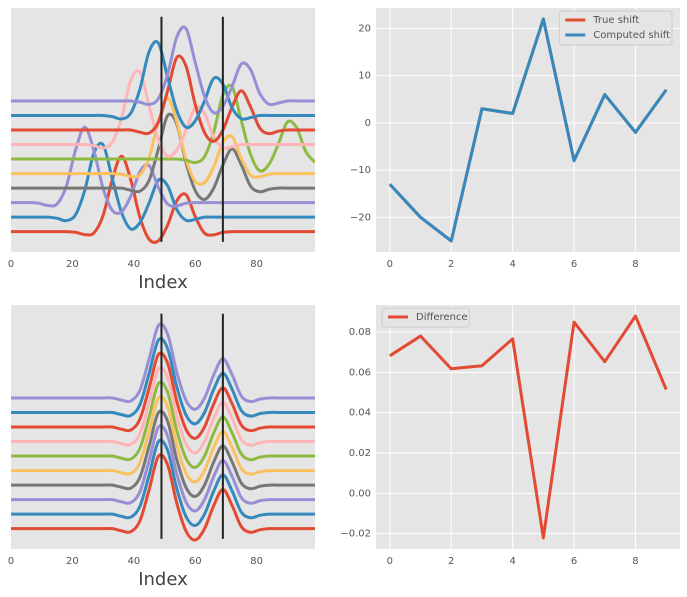 The height and width of the screenshot is (597, 687). I want to click on y-tick-label: 10, so click(364, 76).